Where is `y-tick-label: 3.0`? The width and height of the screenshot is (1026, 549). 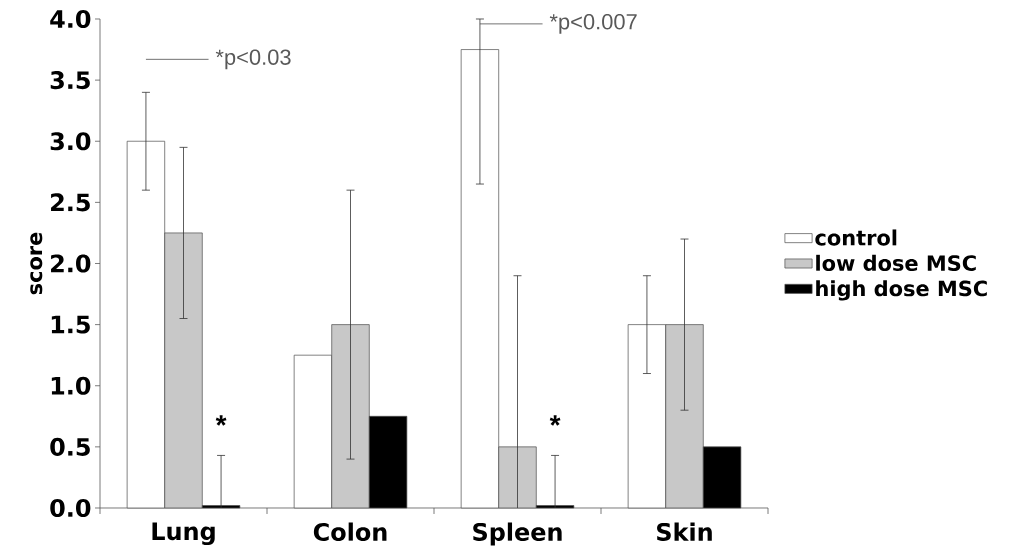 y-tick-label: 3.0 is located at coordinates (70, 141).